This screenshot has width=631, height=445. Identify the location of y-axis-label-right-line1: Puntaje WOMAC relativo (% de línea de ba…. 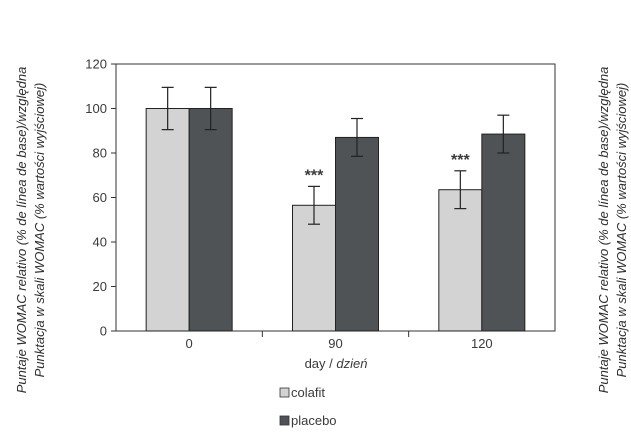
(603, 230).